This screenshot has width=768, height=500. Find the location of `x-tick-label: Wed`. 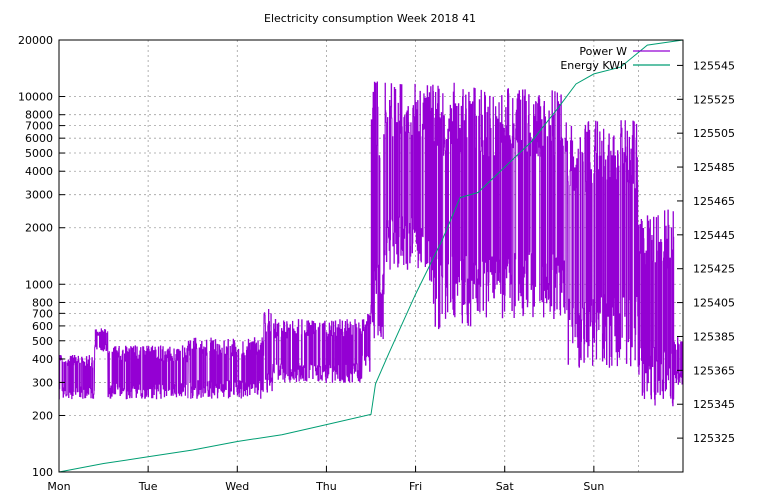

x-tick-label: Wed is located at coordinates (237, 486).